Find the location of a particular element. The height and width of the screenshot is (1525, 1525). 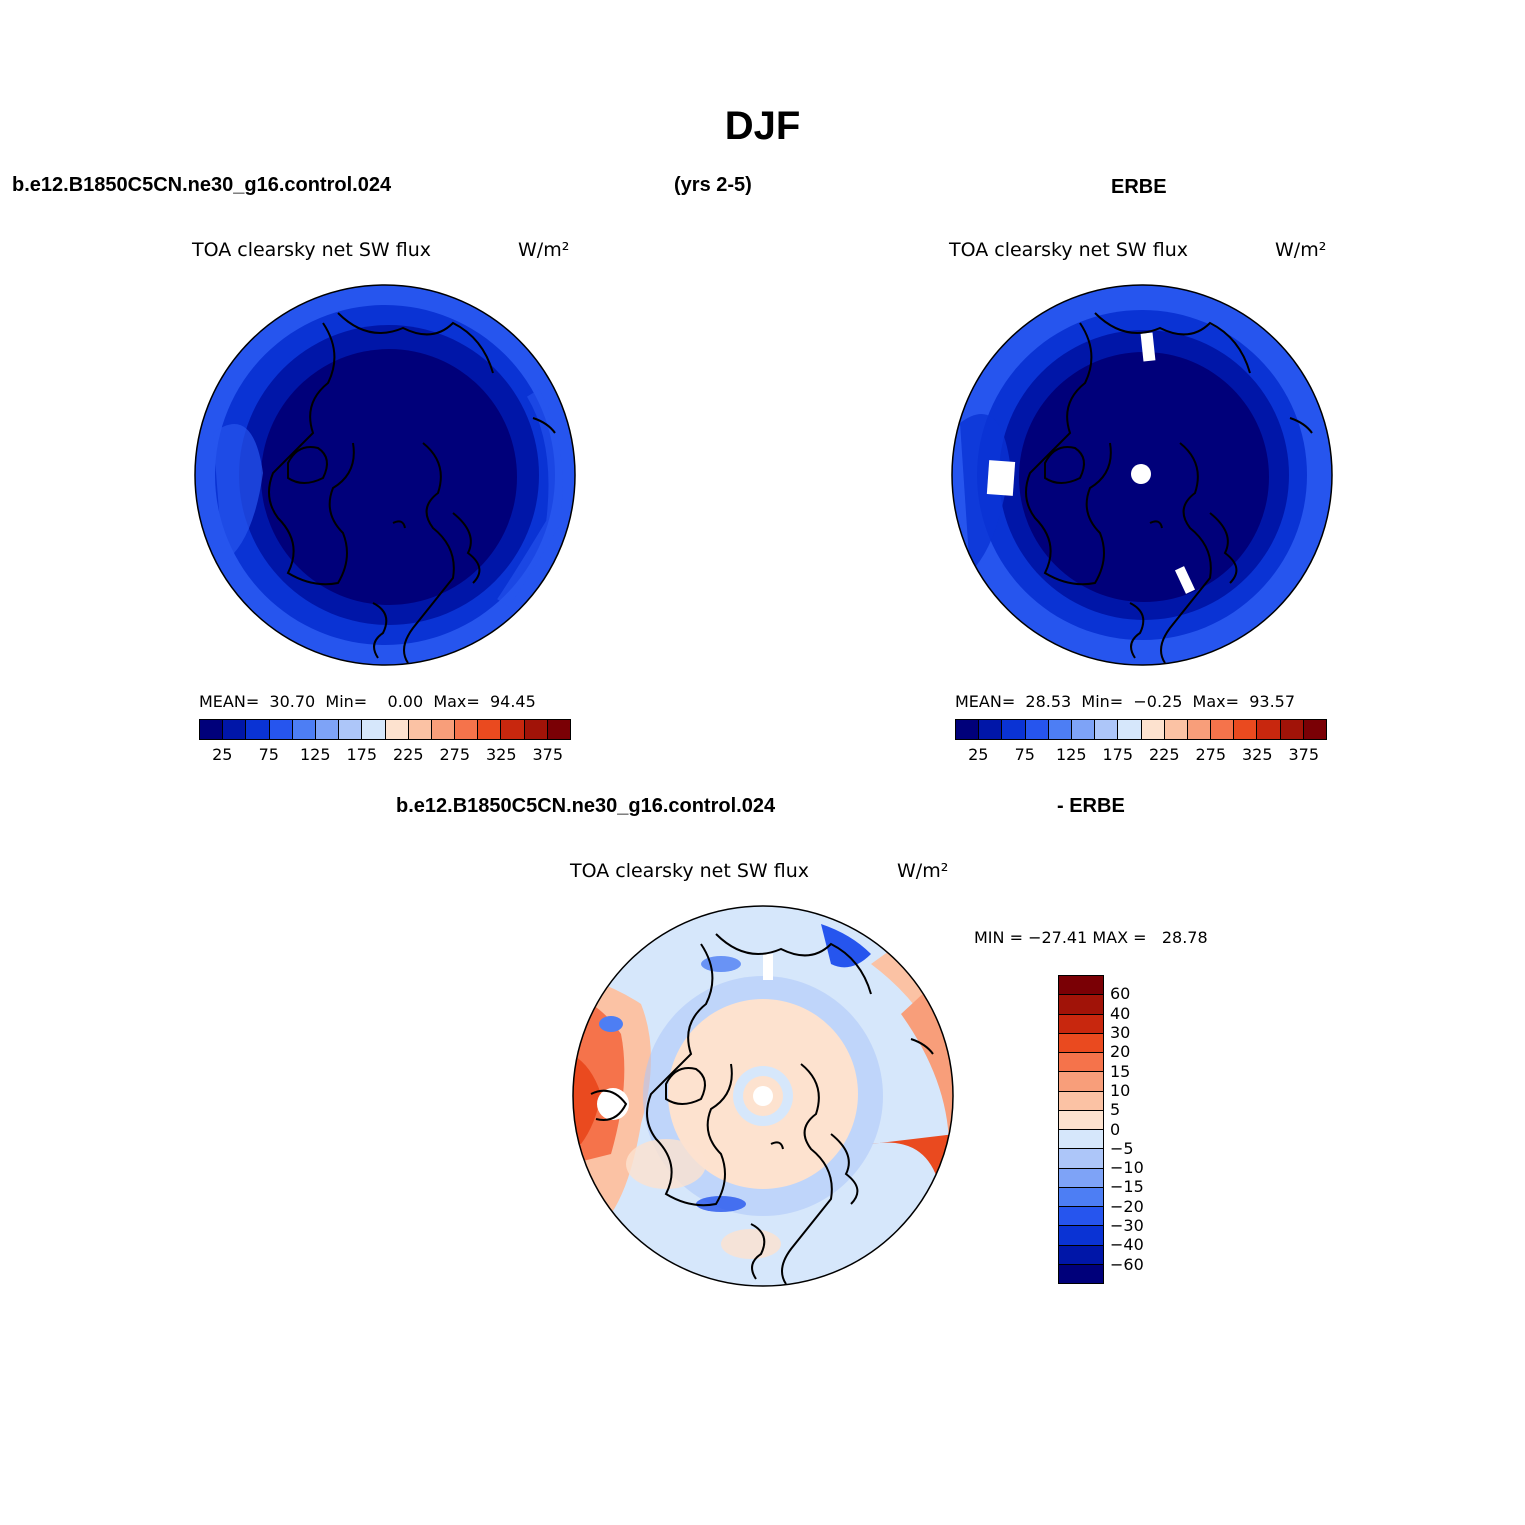

model-colorbar-labels: 25 75 125 175 225 275 325 375 is located at coordinates (385, 755).